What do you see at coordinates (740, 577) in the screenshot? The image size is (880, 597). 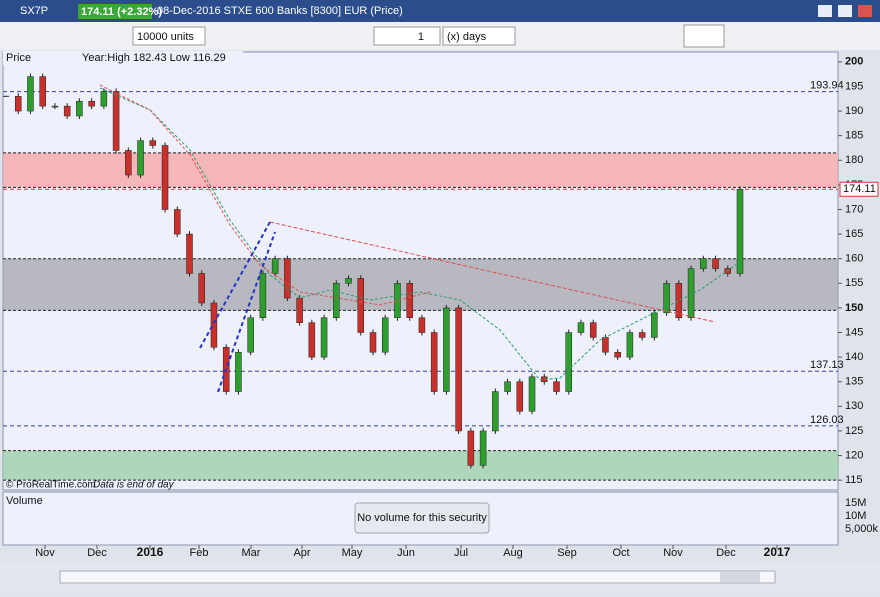 I see `scroll-thumb` at bounding box center [740, 577].